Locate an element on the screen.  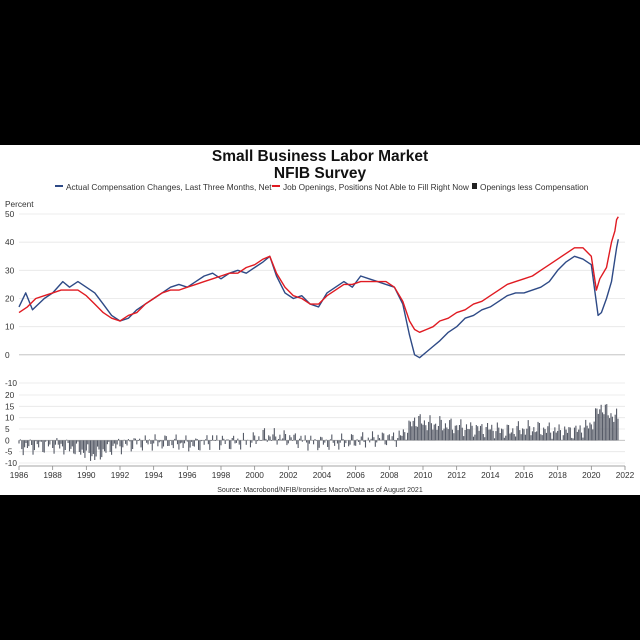
x-tick-label: 1990 is located at coordinates (86, 475).